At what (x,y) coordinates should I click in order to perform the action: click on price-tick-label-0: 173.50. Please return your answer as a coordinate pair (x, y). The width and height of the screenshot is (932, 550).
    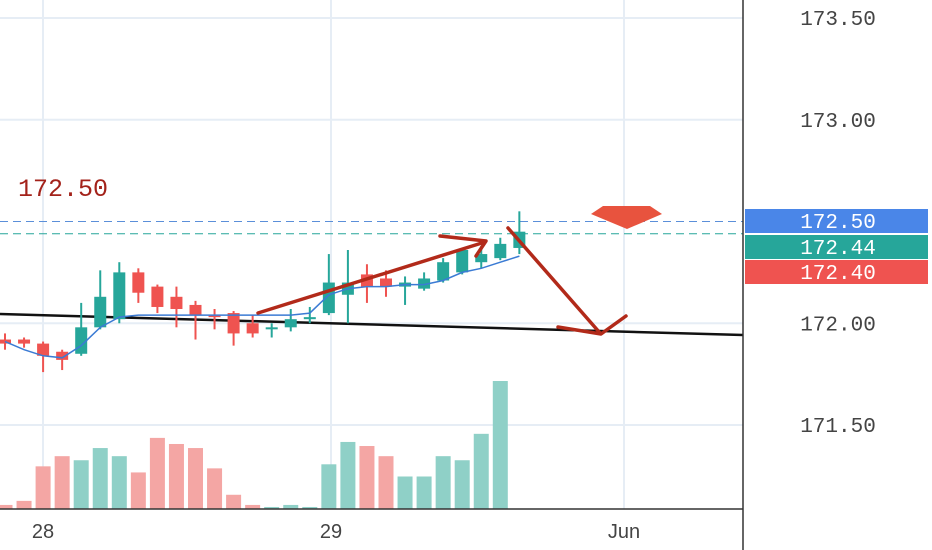
    Looking at the image, I should click on (838, 20).